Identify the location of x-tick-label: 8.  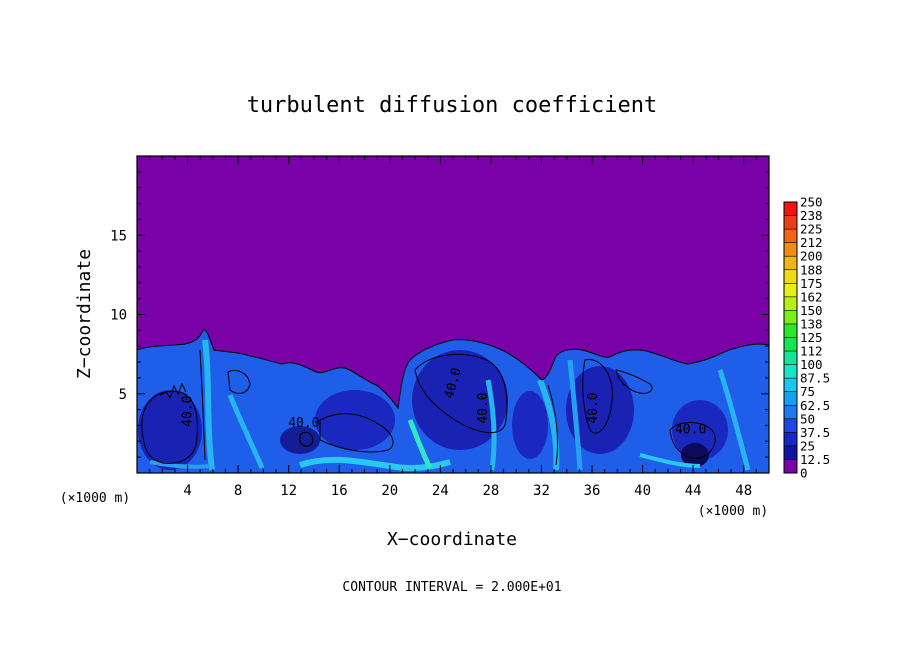
(238, 491).